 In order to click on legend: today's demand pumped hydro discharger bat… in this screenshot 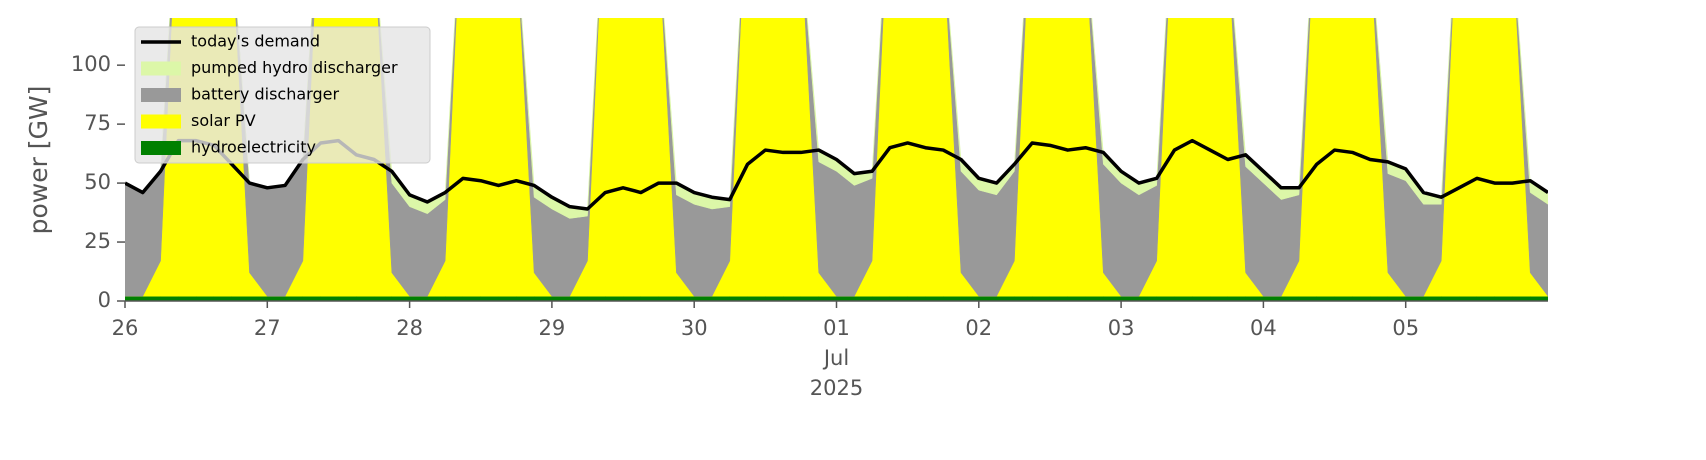, I will do `click(282, 95)`.